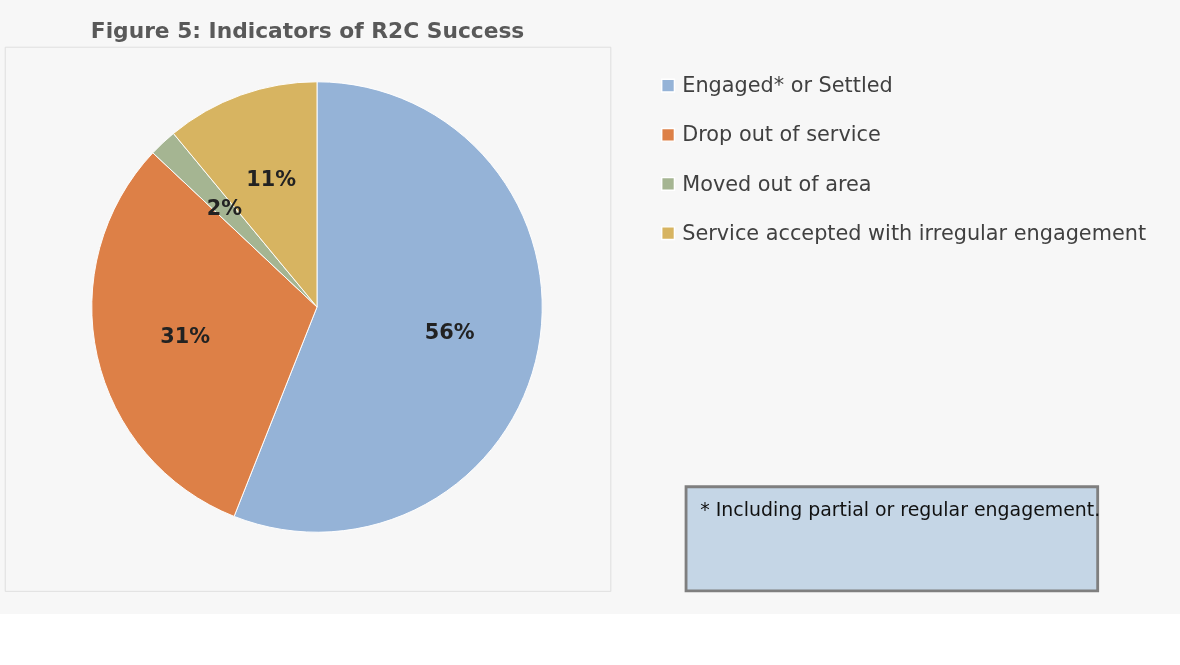 This screenshot has width=1180, height=665. I want to click on legend-label: Engaged* or Settled, so click(787, 85).